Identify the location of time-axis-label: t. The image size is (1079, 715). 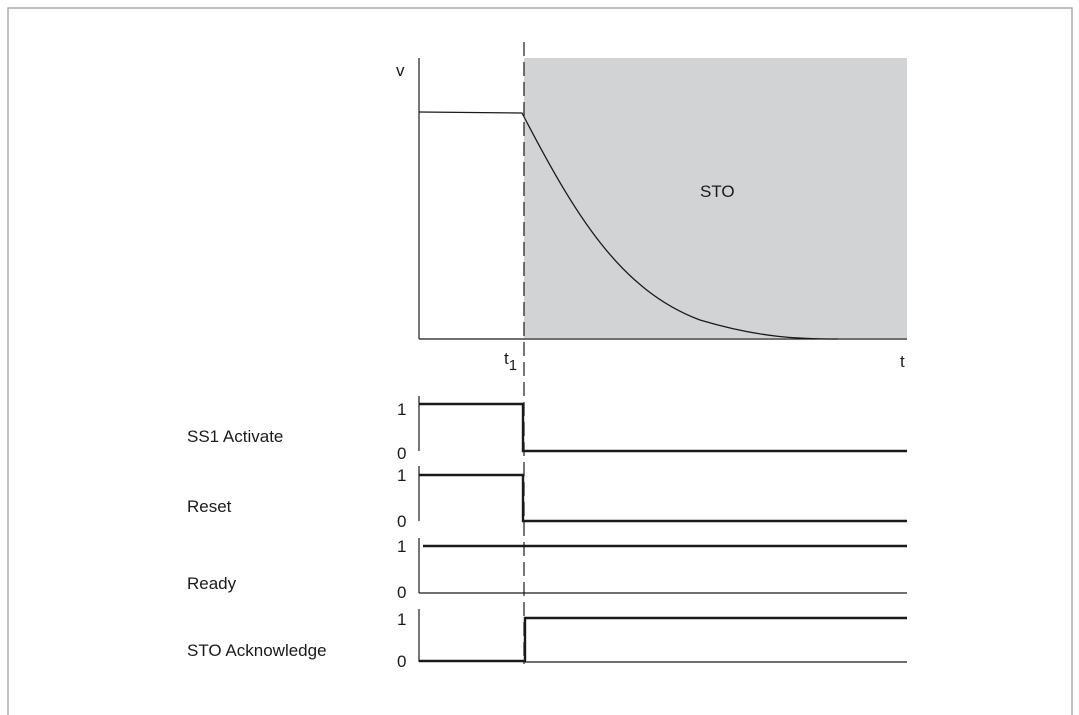
(902, 361).